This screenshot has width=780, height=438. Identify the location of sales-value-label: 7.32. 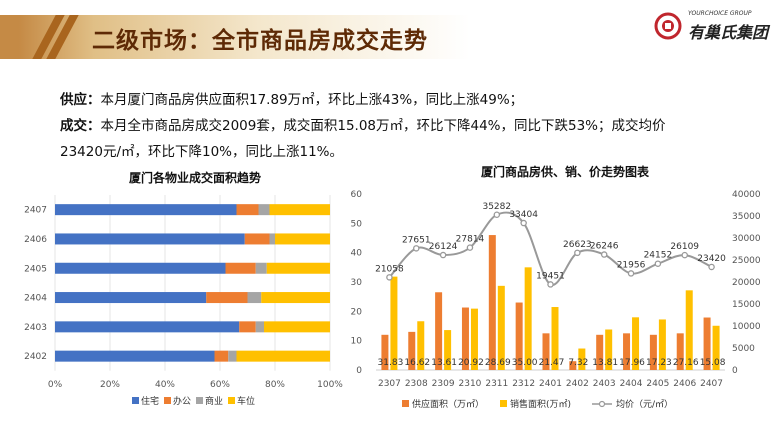
(578, 363).